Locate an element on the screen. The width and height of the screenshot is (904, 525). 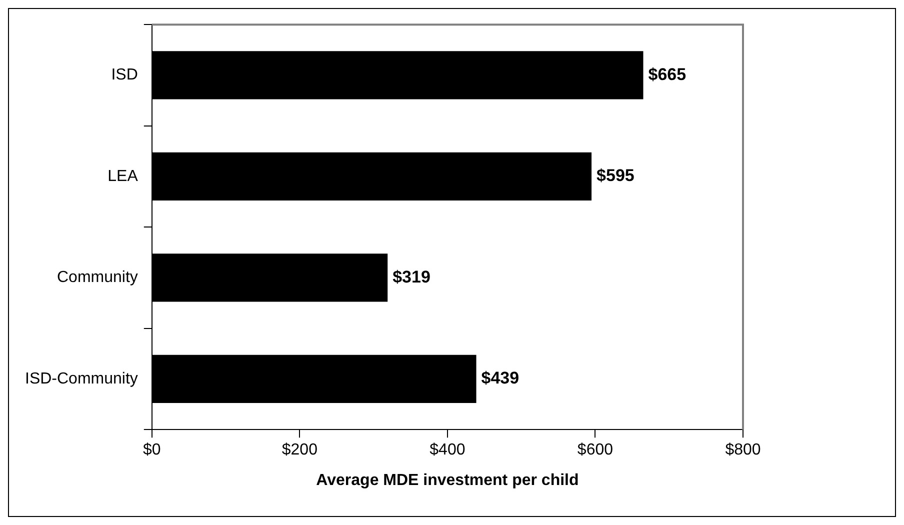
data-label: $595 is located at coordinates (615, 176).